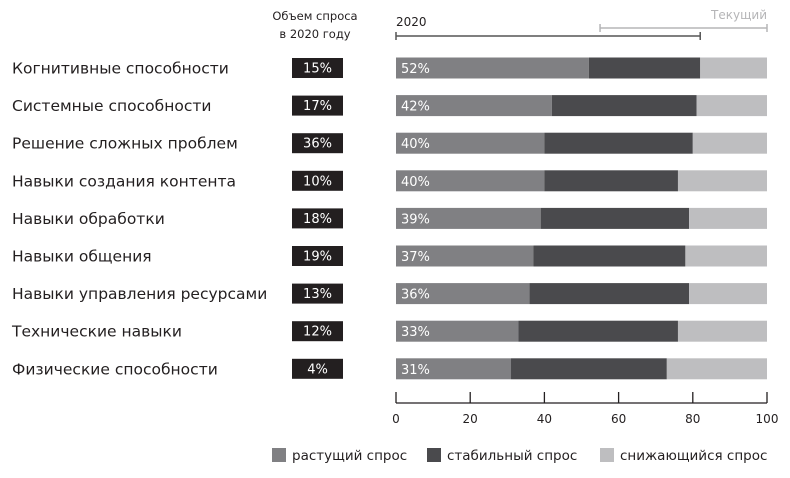  What do you see at coordinates (88, 219) in the screenshot?
I see `category-label: Навыки обработки` at bounding box center [88, 219].